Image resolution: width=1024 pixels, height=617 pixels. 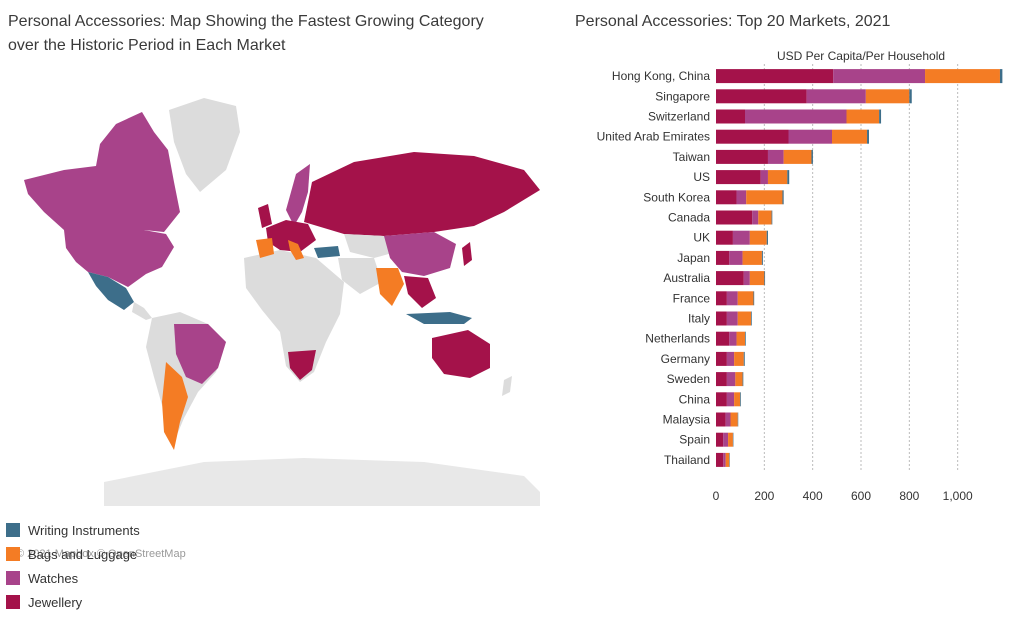 What do you see at coordinates (730, 116) in the screenshot?
I see `bar-switzerland-jewellery` at bounding box center [730, 116].